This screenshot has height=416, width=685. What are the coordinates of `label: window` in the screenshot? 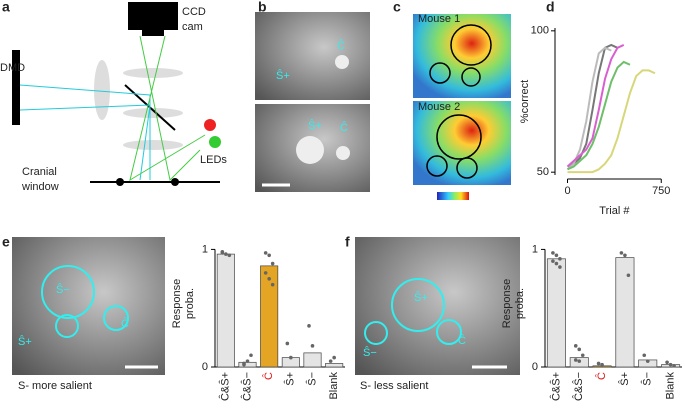 It's located at (40, 187).